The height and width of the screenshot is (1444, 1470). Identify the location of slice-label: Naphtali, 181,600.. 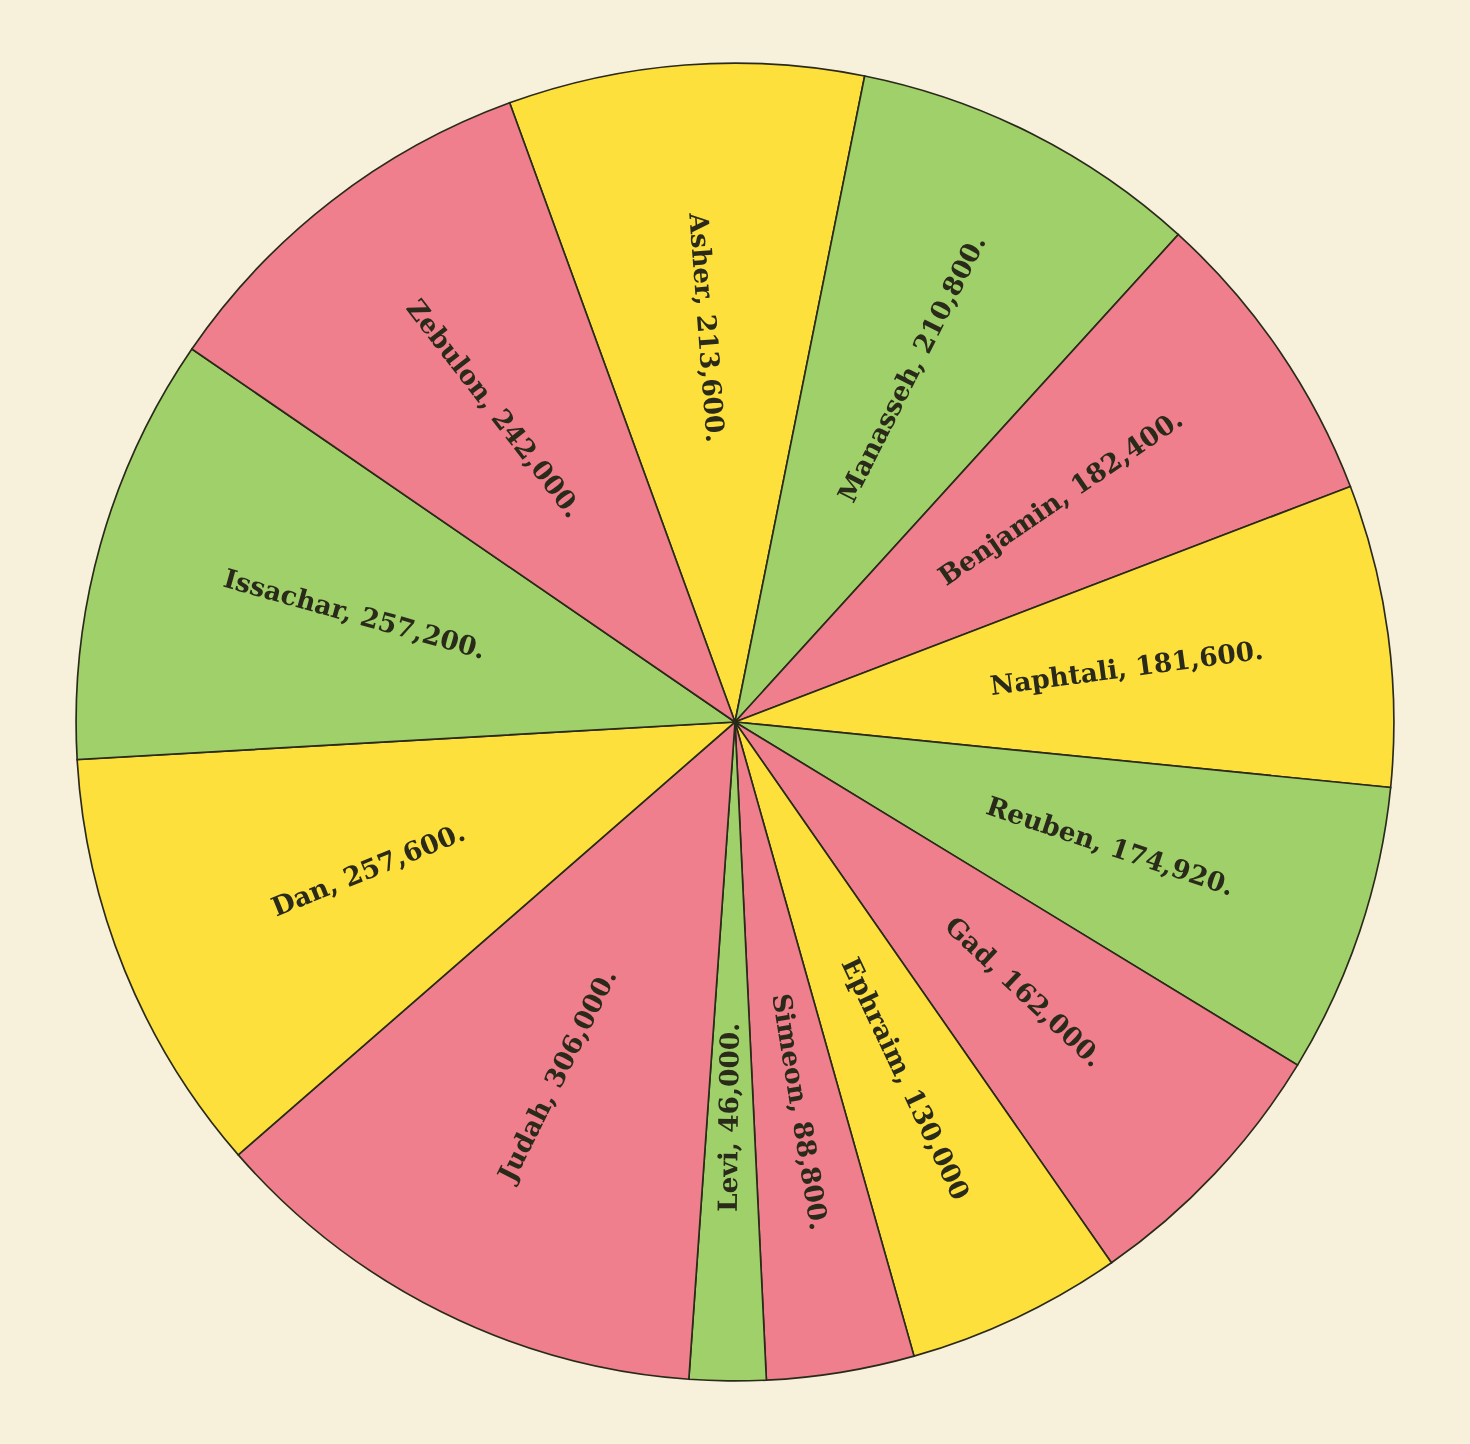
(1126, 669).